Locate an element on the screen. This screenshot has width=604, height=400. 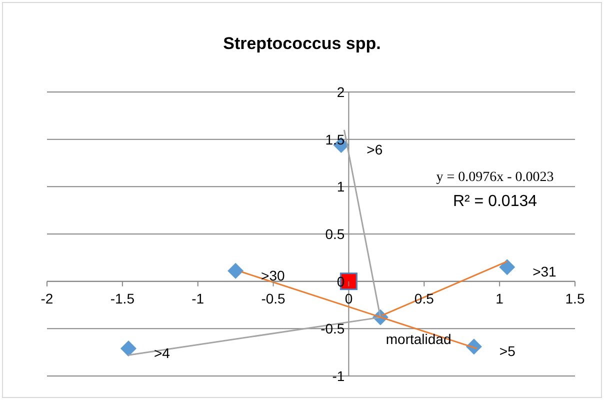
x-tick-label: 1 is located at coordinates (500, 298).